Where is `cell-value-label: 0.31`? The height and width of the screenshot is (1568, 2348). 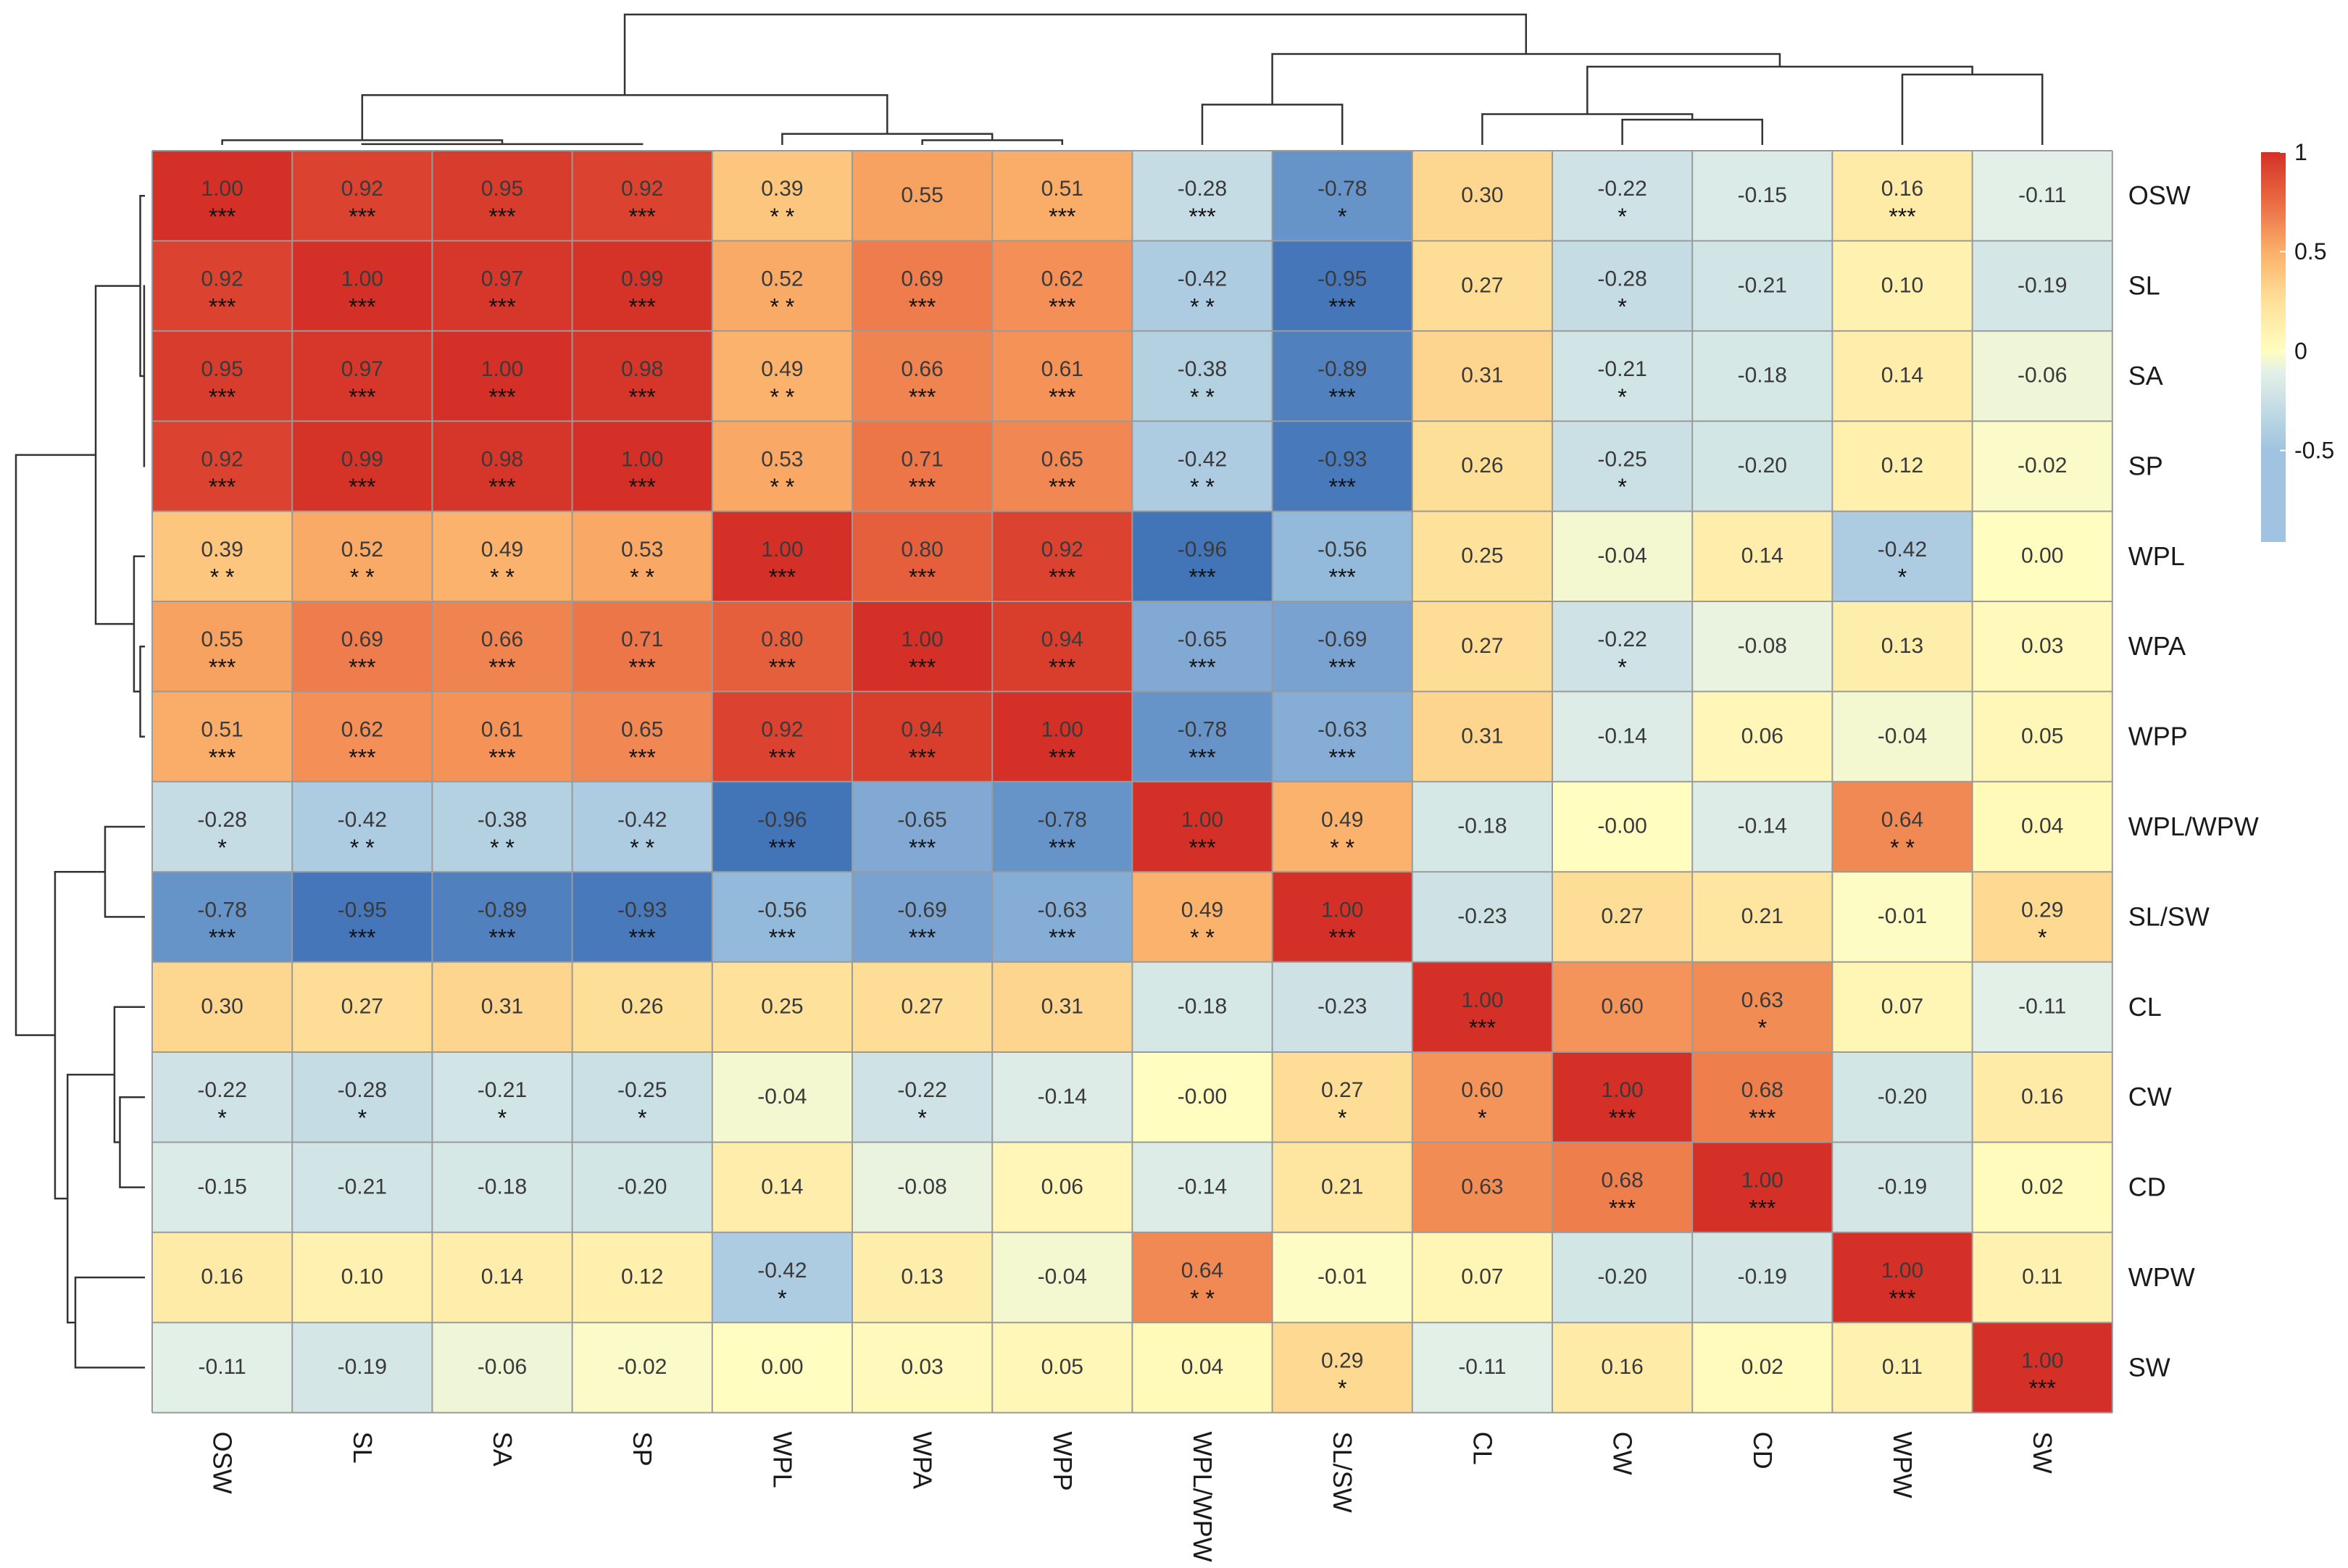
cell-value-label: 0.31 is located at coordinates (1482, 736).